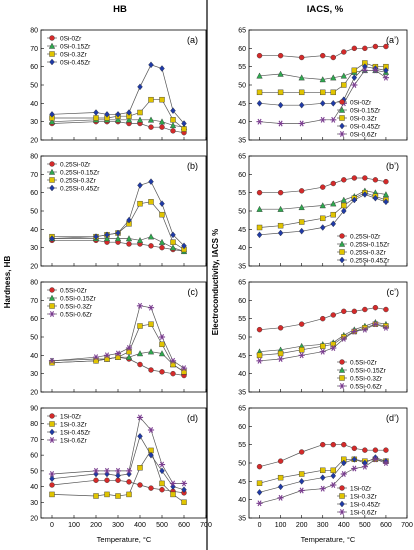  What do you see at coordinates (365, 127) in the screenshot?
I see `legend-label-right-0-3: 0Si-0.45Zr` at bounding box center [365, 127].